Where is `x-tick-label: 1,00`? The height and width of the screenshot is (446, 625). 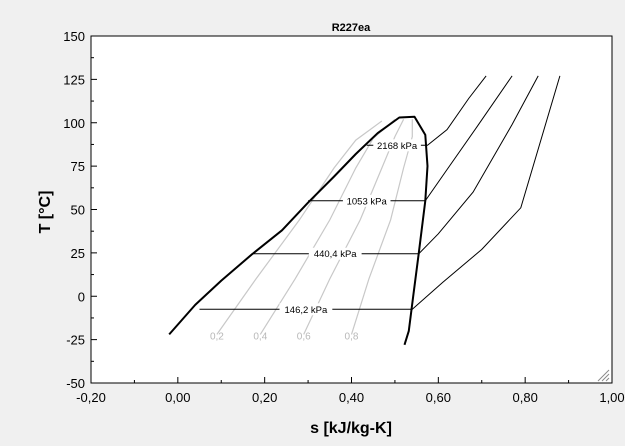 x-tick-label: 1,00 is located at coordinates (611, 397).